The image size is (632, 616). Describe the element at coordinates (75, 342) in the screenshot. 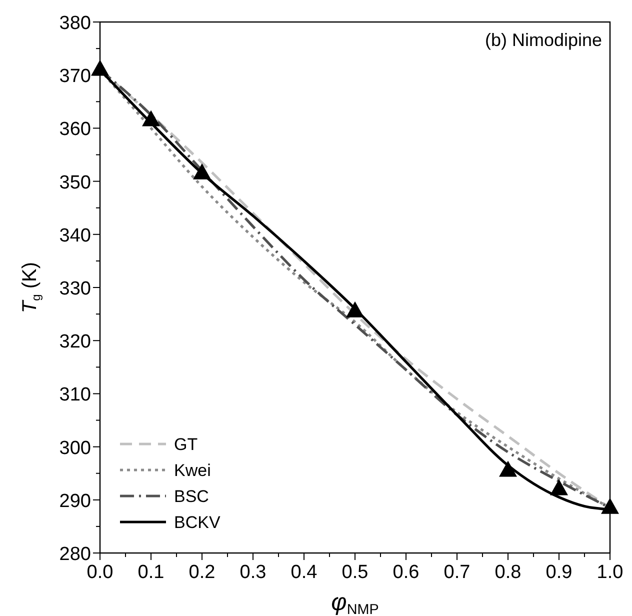

I see `y-tick-label: 320` at that location.